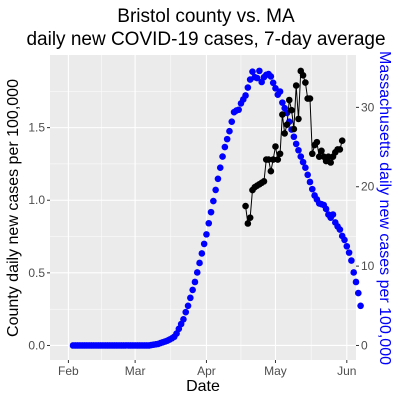 The height and width of the screenshot is (400, 400). Describe the element at coordinates (203, 386) in the screenshot. I see `x-axis-title: Date` at that location.